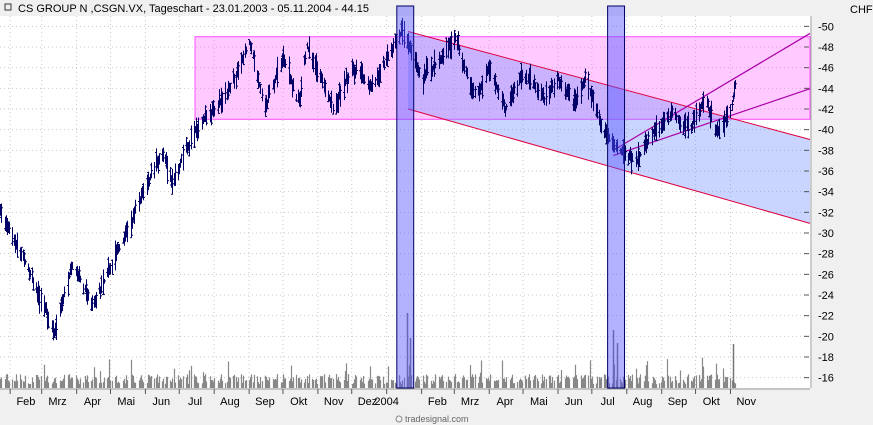  Describe the element at coordinates (399, 419) in the screenshot. I see `tradesignal-logo-icon` at that location.